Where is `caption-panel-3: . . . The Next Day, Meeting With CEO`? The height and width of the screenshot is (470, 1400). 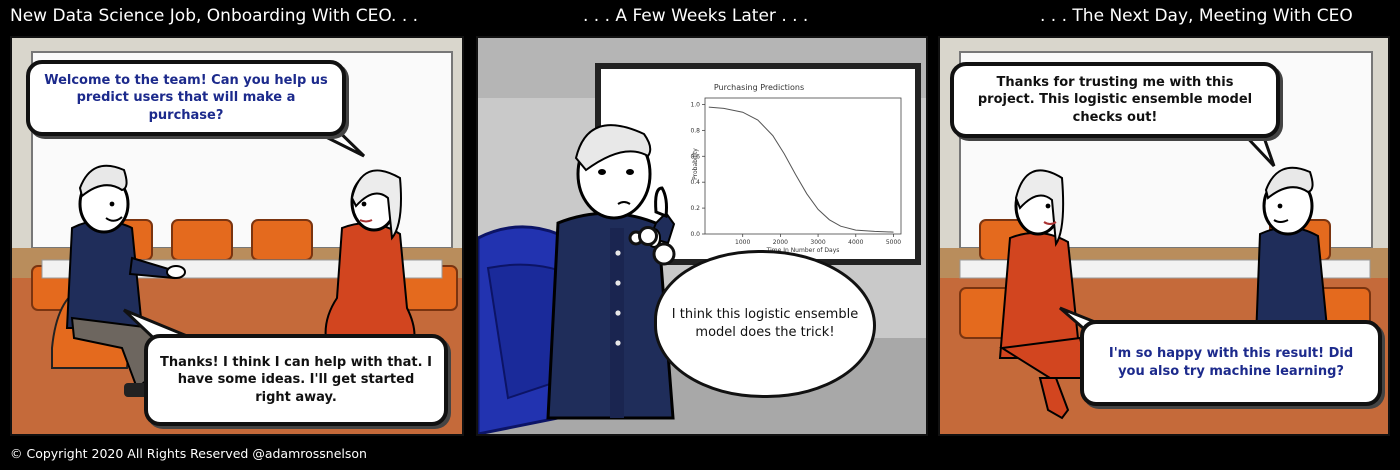
caption-panel-3: . . . The Next Day, Meeting With CEO is located at coordinates (1196, 16).